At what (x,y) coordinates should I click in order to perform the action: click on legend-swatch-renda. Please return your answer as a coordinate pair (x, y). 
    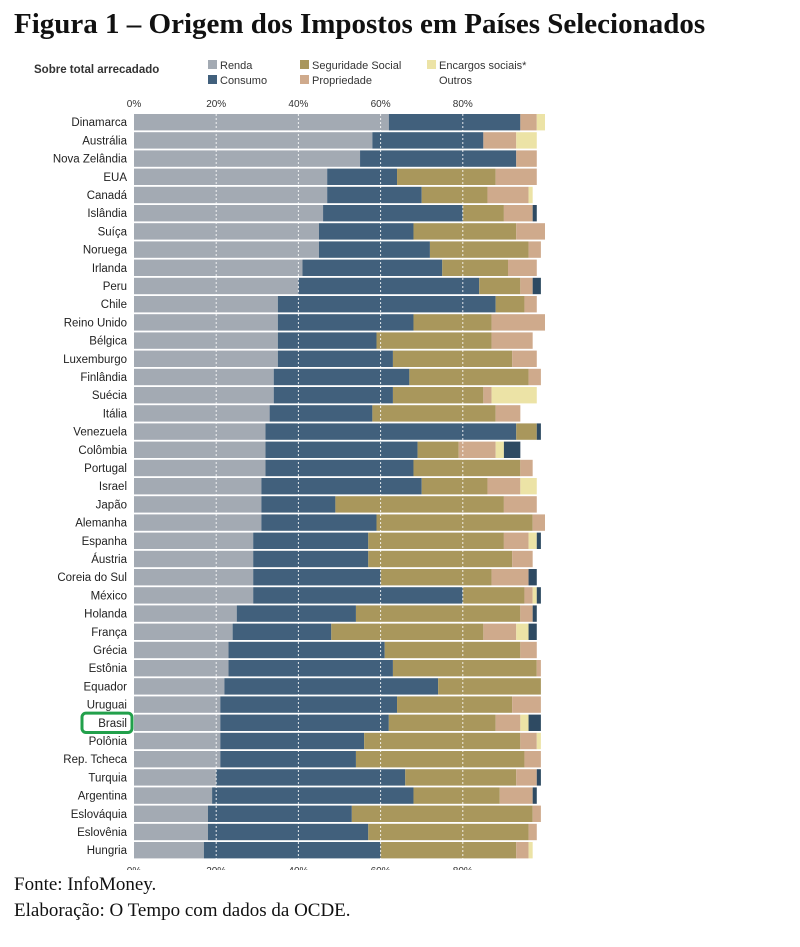
    Looking at the image, I should click on (212, 64).